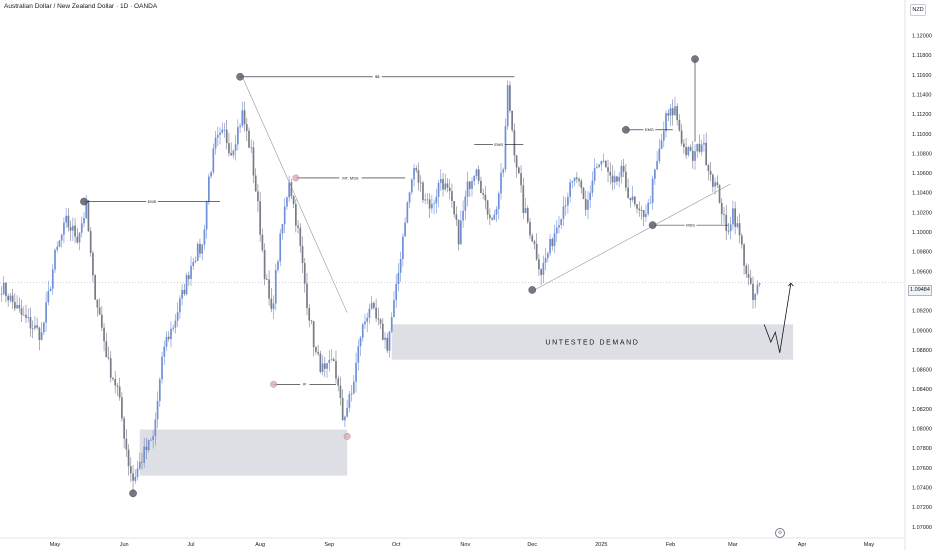 This screenshot has height=550, width=932. Describe the element at coordinates (532, 290) in the screenshot. I see `pivot-marker` at that location.